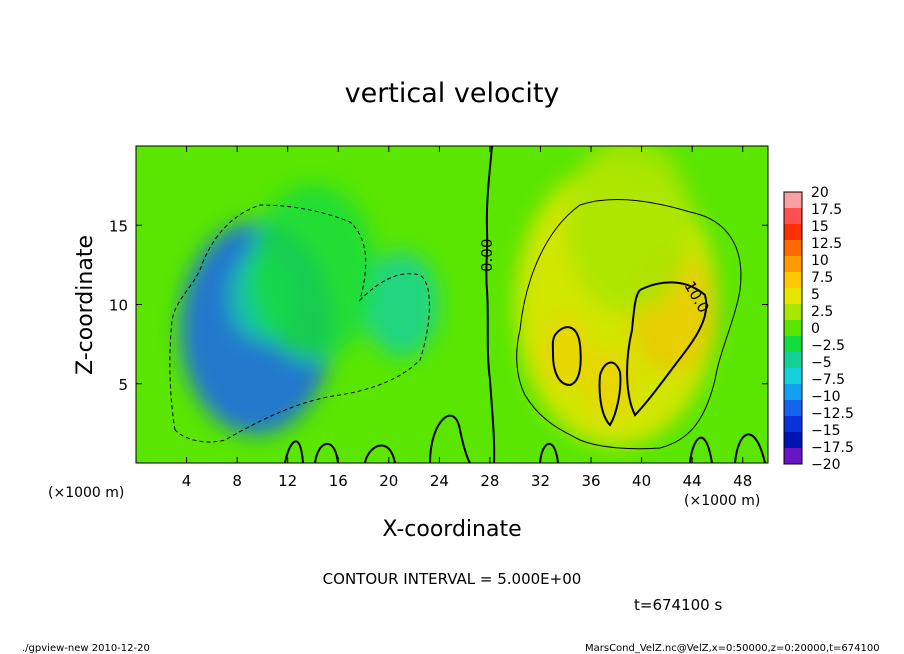 This screenshot has width=904, height=654. What do you see at coordinates (388, 481) in the screenshot?
I see `x-tick-label: 20` at bounding box center [388, 481].